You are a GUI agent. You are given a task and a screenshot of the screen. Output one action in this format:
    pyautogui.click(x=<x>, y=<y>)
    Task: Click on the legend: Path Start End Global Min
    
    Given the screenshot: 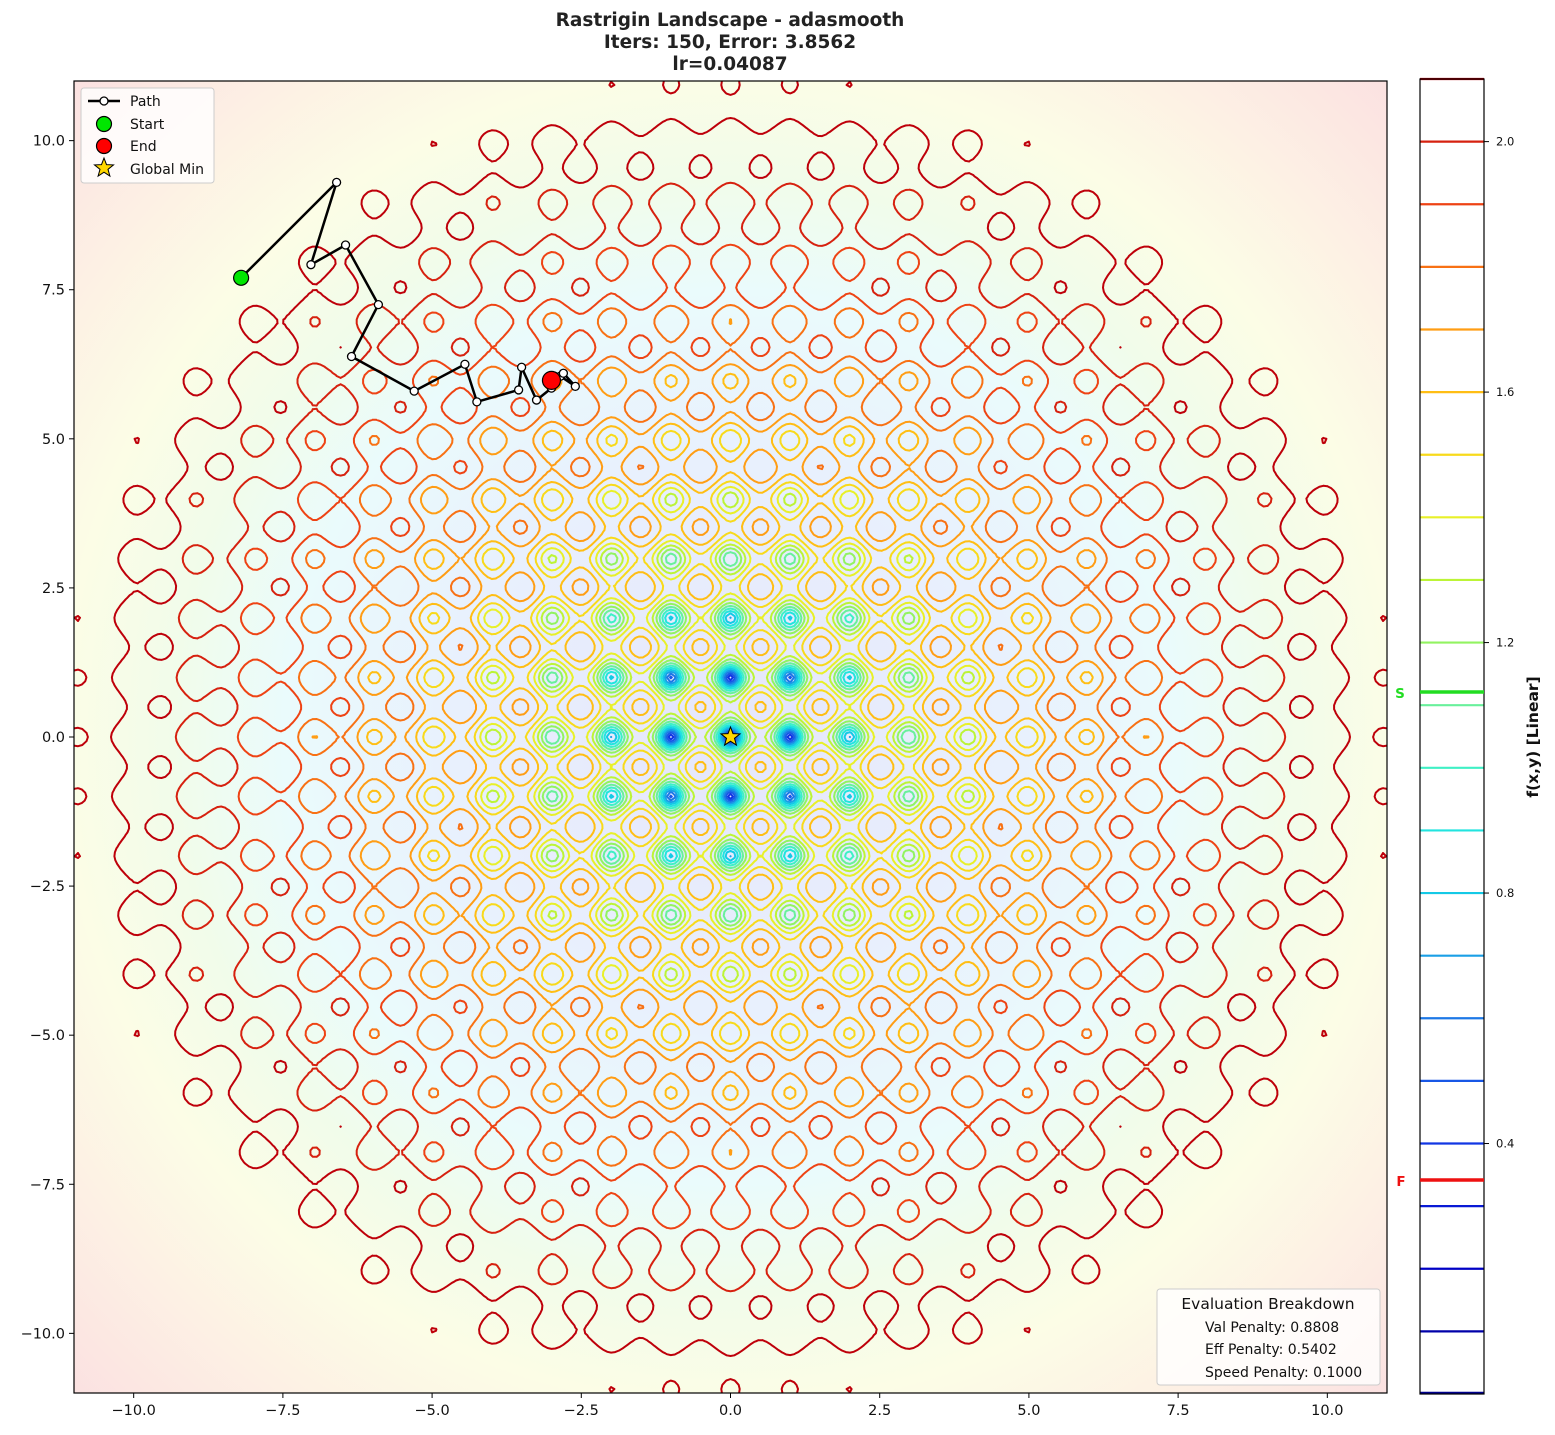 What is the action you would take?
    pyautogui.click(x=147, y=135)
    